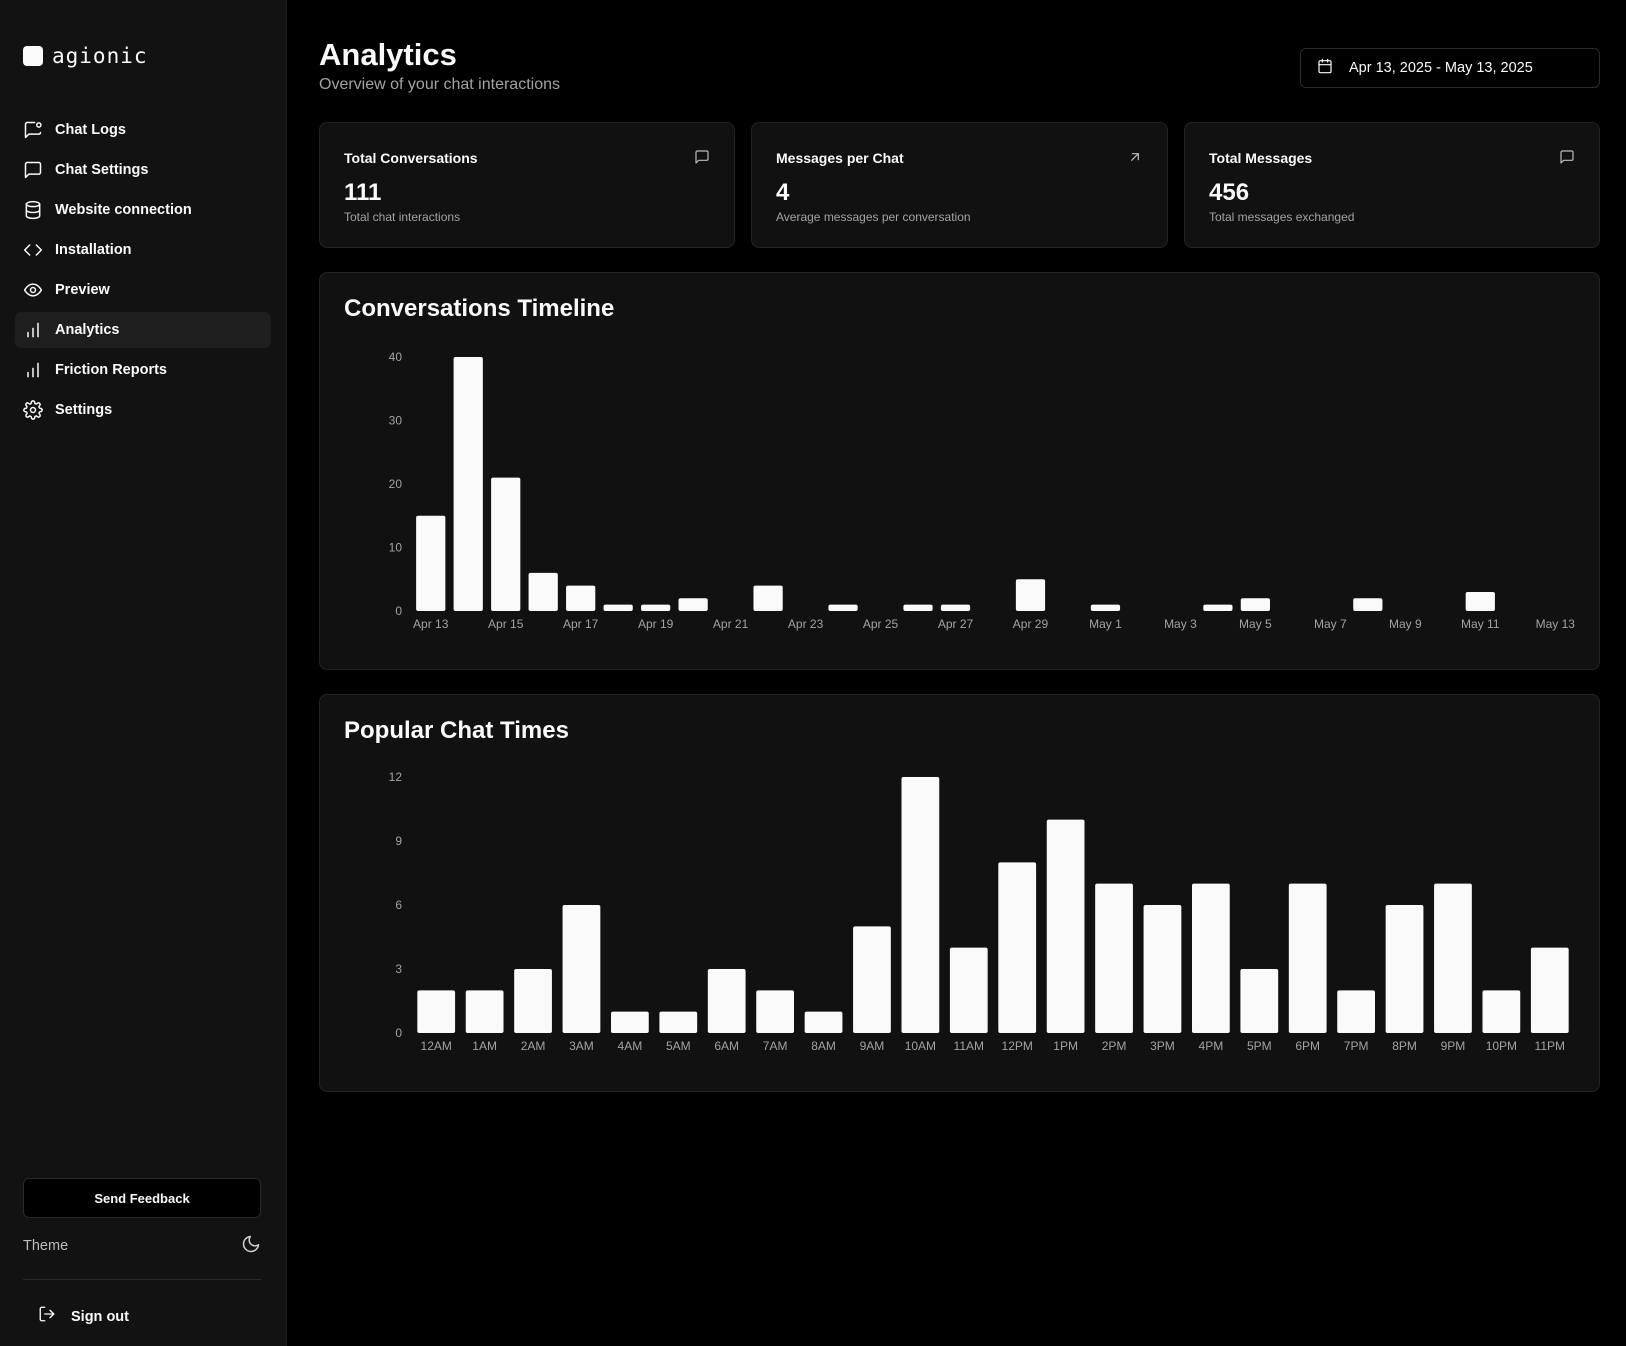  What do you see at coordinates (726, 1046) in the screenshot?
I see `x-tick-label: 6AM` at bounding box center [726, 1046].